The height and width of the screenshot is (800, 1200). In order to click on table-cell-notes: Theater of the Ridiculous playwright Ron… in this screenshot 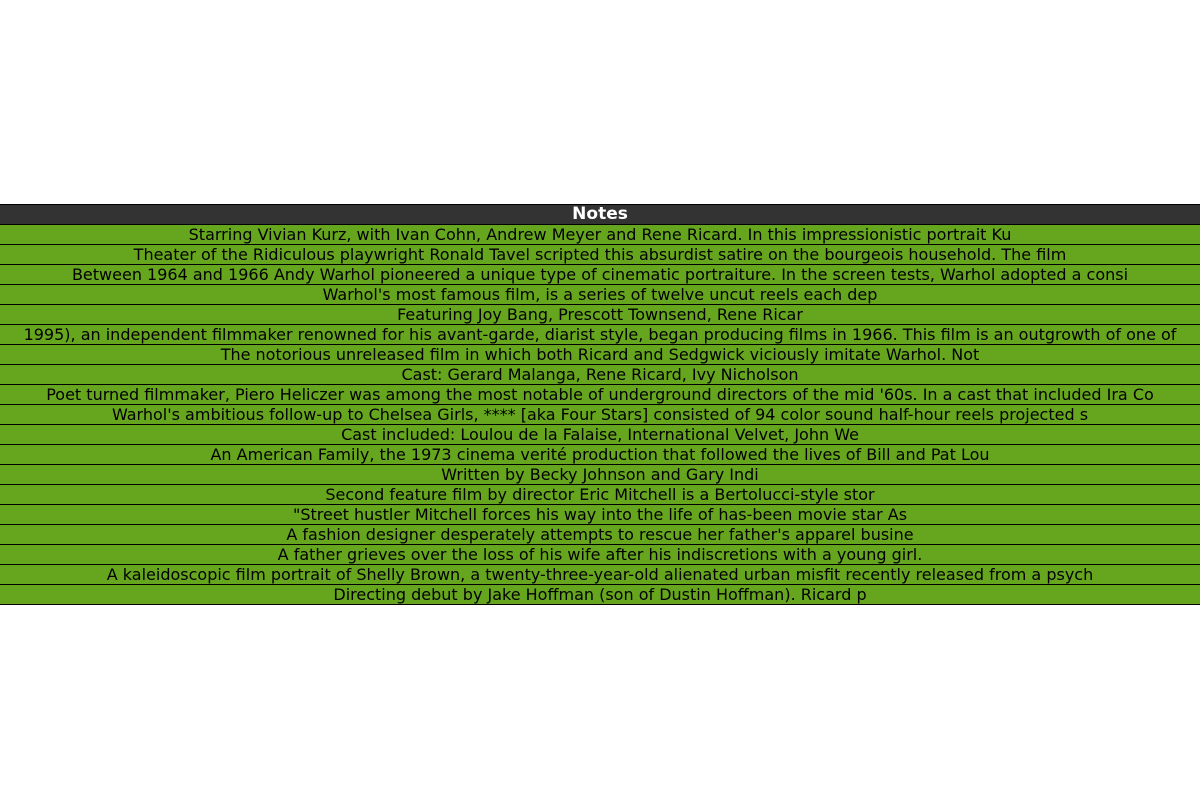, I will do `click(600, 254)`.